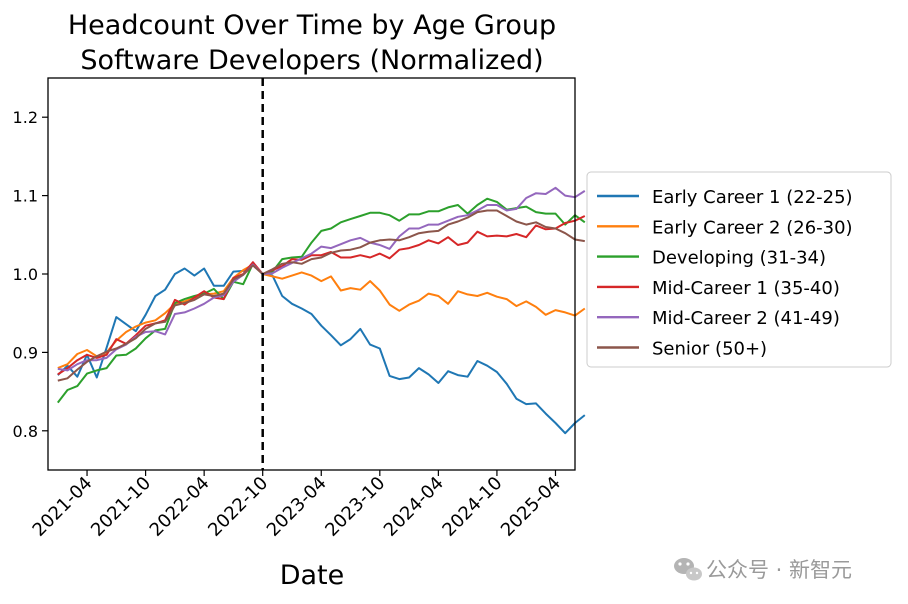  I want to click on x-tick-label: 2024-10, so click(472, 507).